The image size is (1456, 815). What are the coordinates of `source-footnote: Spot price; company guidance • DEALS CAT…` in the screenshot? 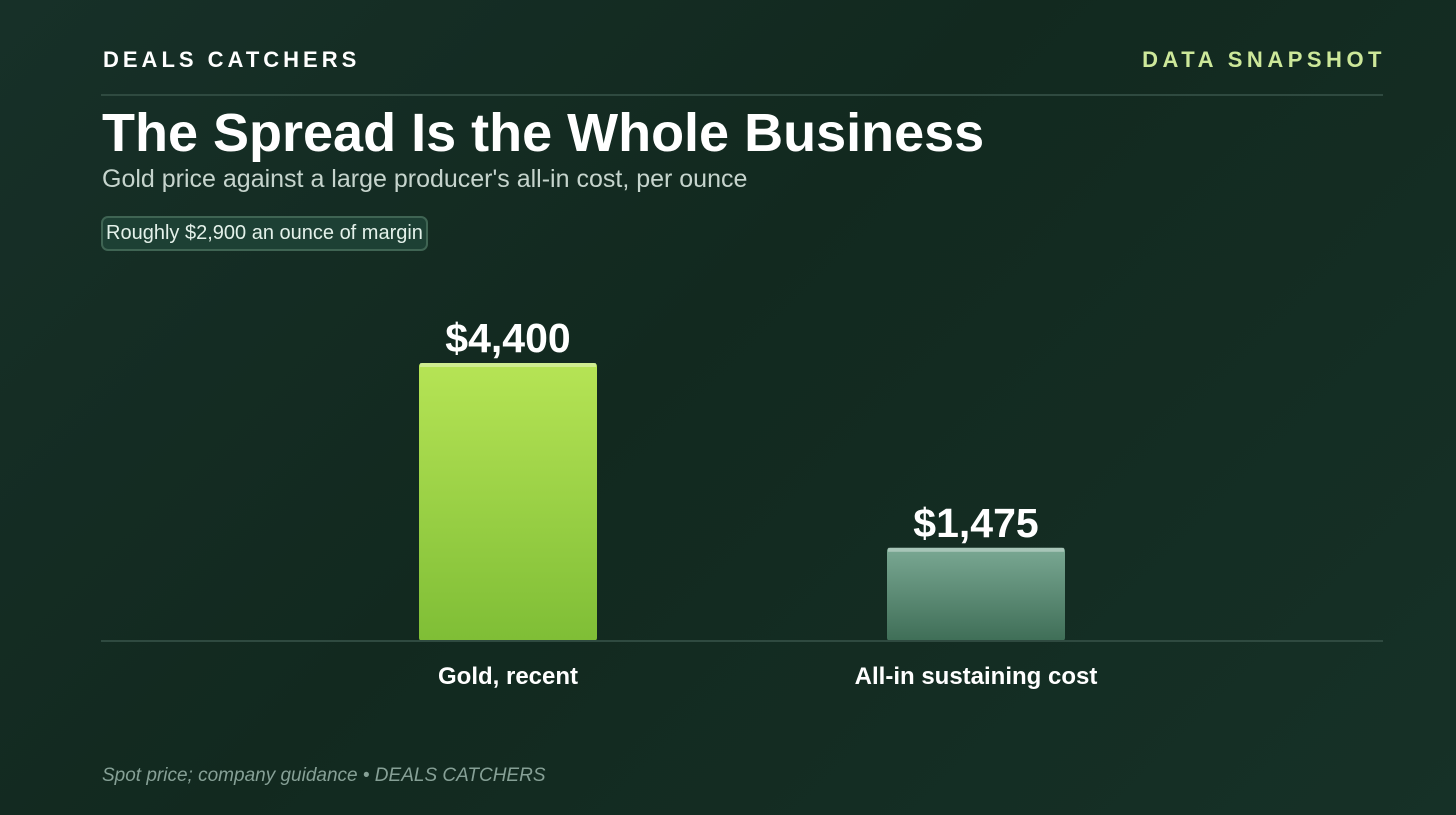 It's located at (324, 775).